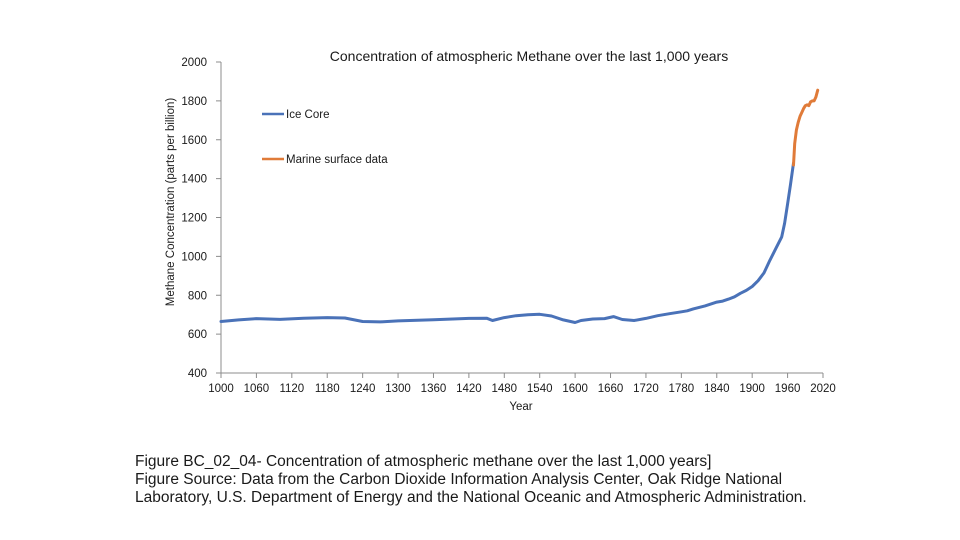  I want to click on x-tick-label: 1000, so click(221, 389).